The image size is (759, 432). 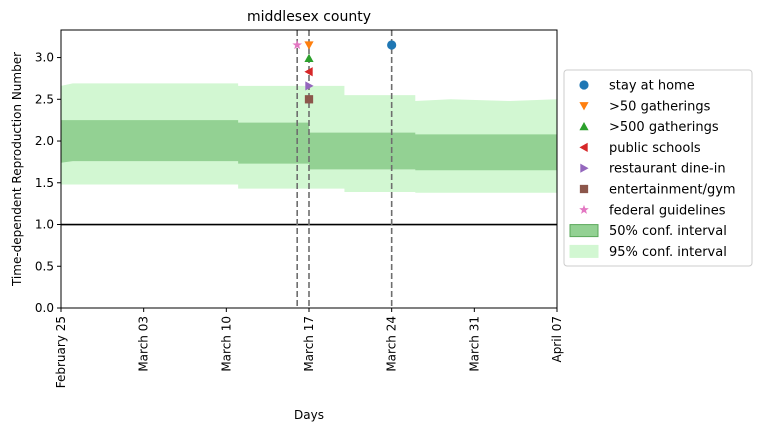 I want to click on x-tick-label: March 03, so click(x=144, y=344).